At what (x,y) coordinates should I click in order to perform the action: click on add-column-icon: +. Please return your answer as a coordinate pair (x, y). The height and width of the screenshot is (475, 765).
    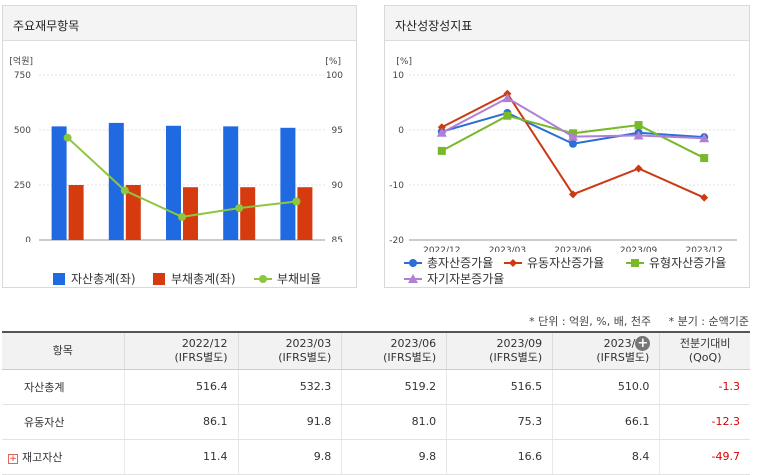
    Looking at the image, I should click on (643, 343).